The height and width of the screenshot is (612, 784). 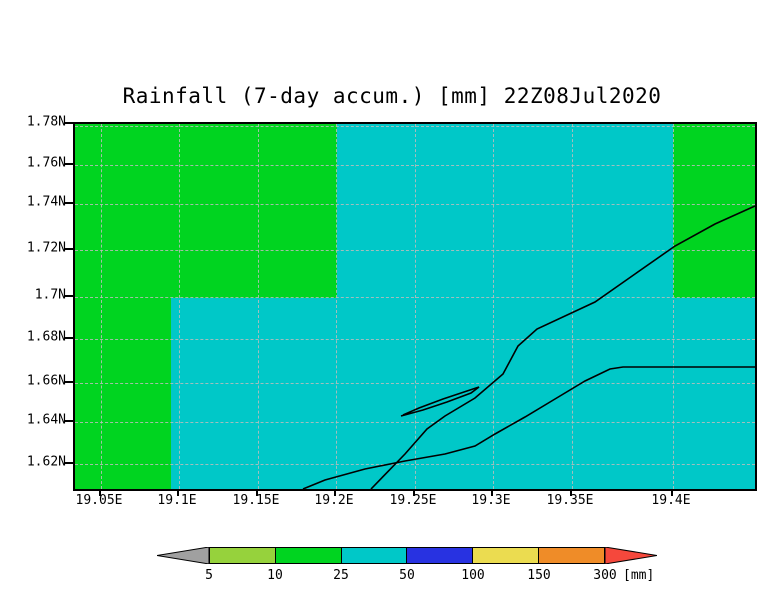 I want to click on river-tributary, so click(x=440, y=401).